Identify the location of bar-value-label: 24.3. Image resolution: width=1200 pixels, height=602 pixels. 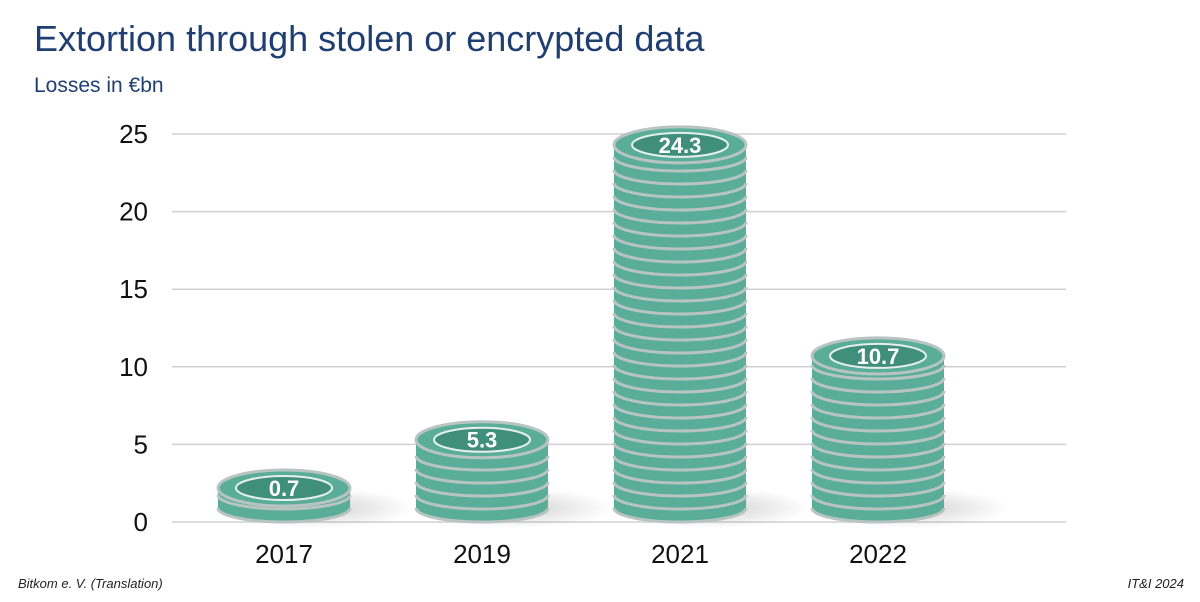
(680, 145).